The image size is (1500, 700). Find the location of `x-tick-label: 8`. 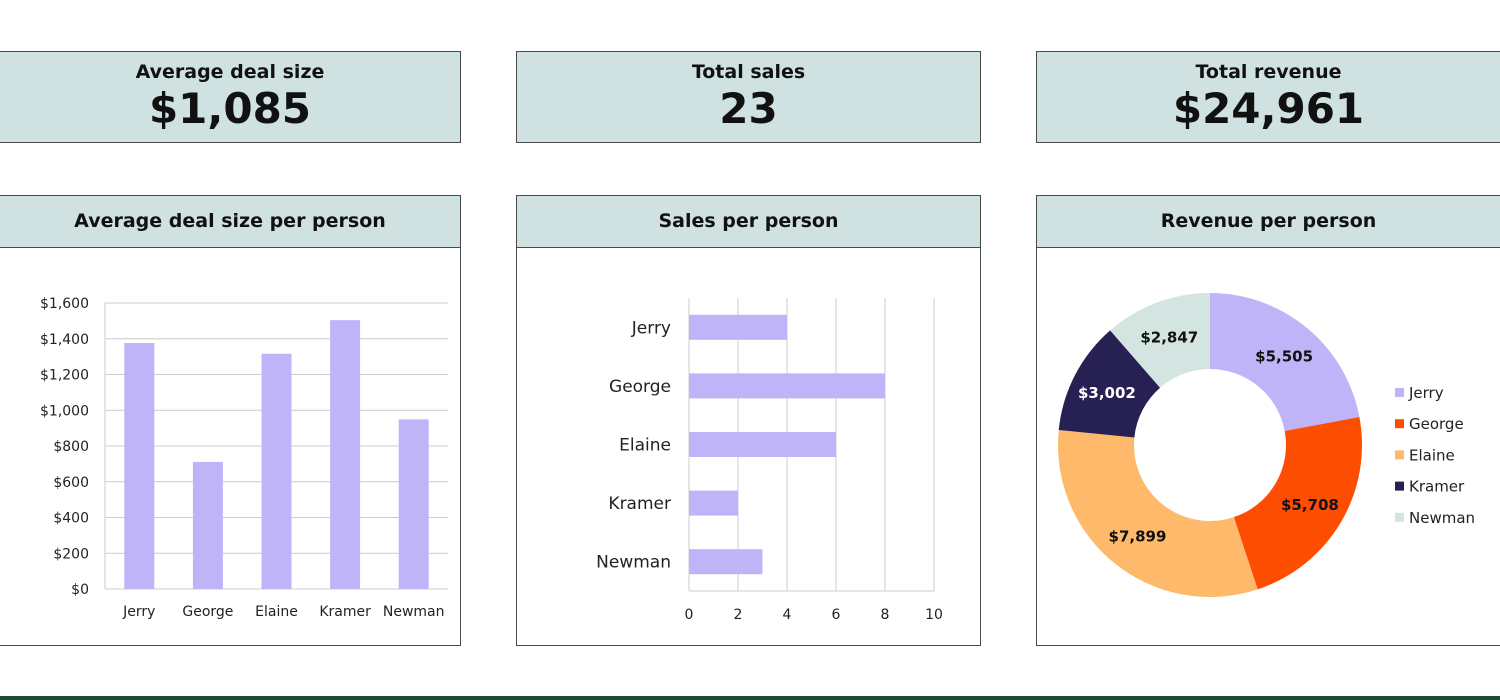

x-tick-label: 8 is located at coordinates (885, 615).